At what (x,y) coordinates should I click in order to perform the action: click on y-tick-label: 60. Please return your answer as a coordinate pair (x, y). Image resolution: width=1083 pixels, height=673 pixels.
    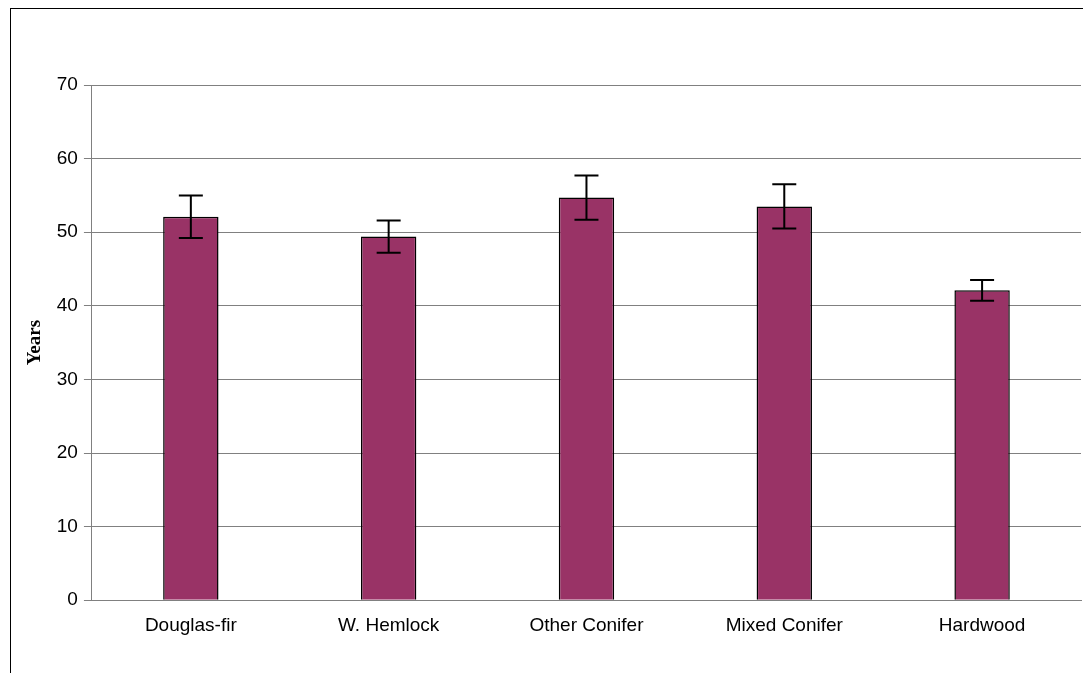
    Looking at the image, I should click on (67, 157).